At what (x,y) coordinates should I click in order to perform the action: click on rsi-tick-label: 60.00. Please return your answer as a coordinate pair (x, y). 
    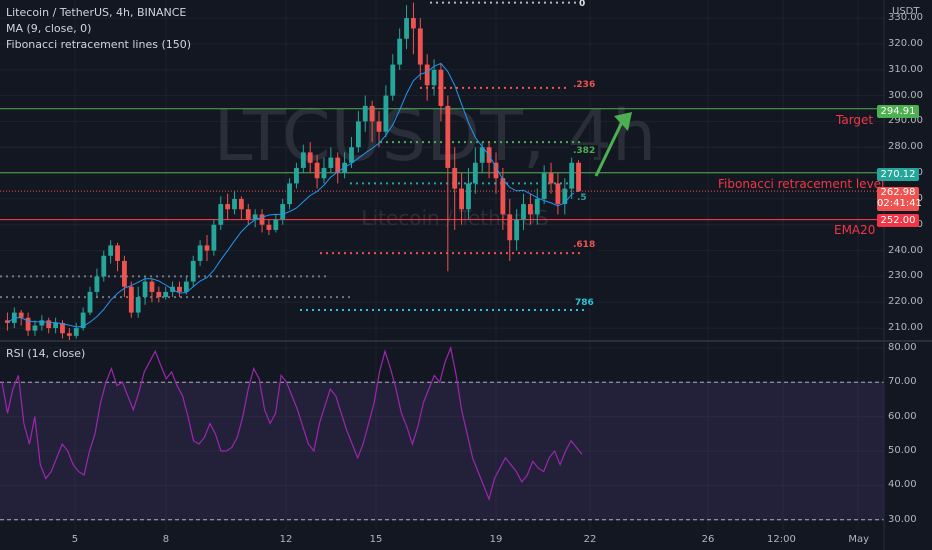
    Looking at the image, I should click on (902, 416).